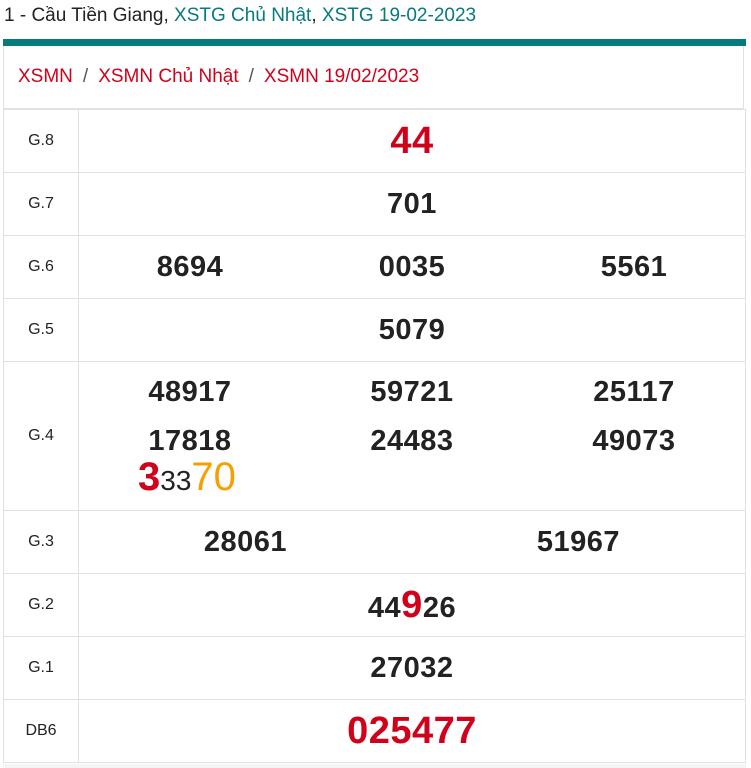  What do you see at coordinates (634, 392) in the screenshot?
I see `prize-number: 25117` at bounding box center [634, 392].